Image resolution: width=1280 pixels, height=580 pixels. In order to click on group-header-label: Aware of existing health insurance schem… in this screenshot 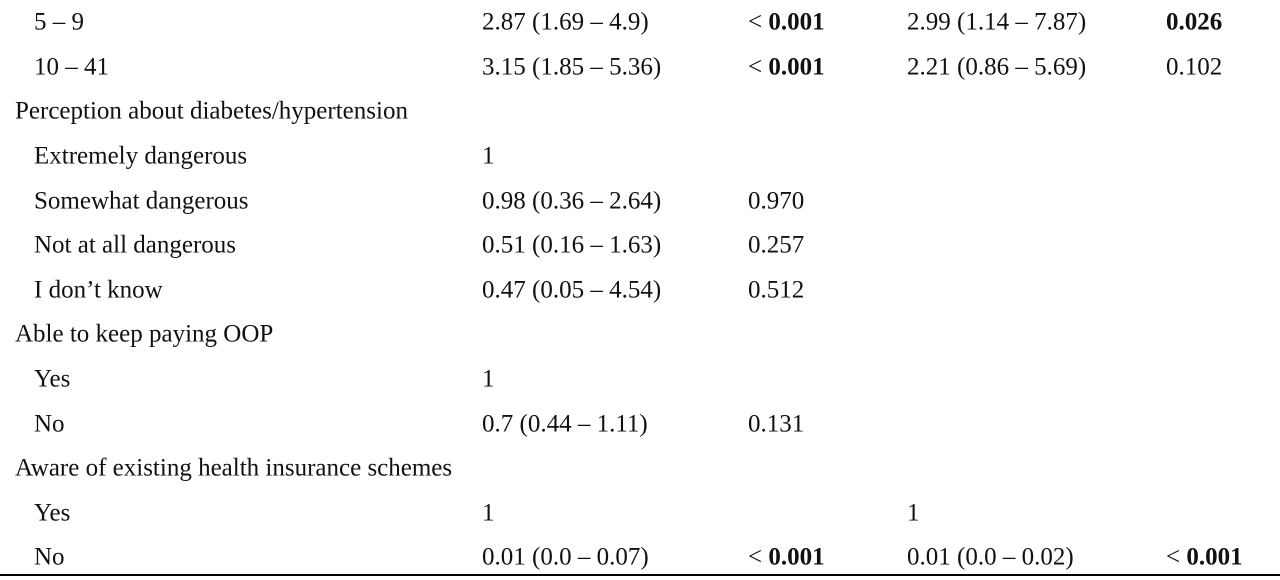, I will do `click(234, 468)`.